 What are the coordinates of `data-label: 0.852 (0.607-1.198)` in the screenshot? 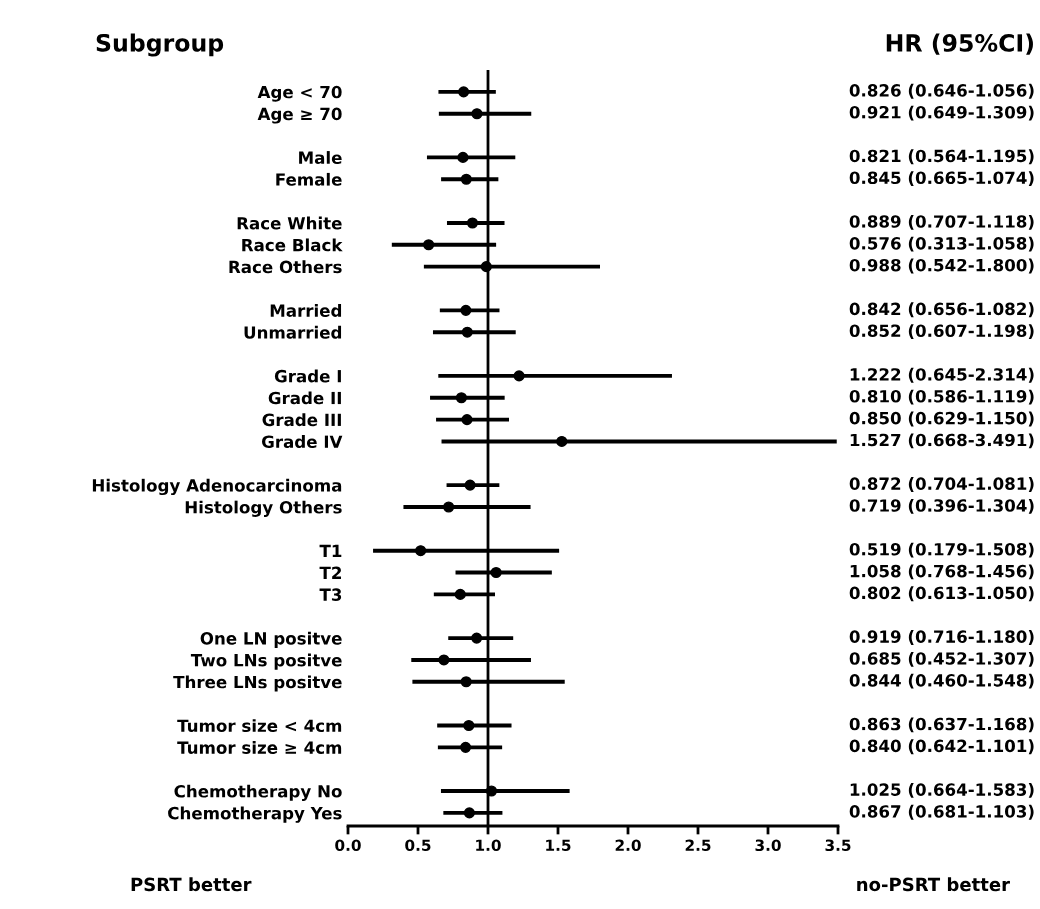 It's located at (941, 331).